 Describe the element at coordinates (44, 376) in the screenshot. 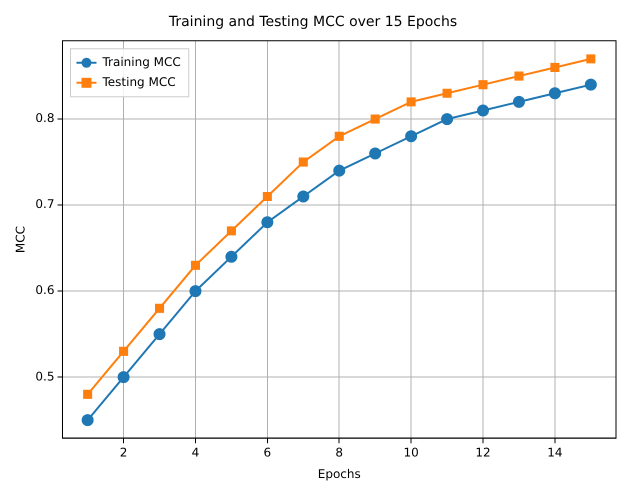

I see `y-tick-label: 0.5` at that location.